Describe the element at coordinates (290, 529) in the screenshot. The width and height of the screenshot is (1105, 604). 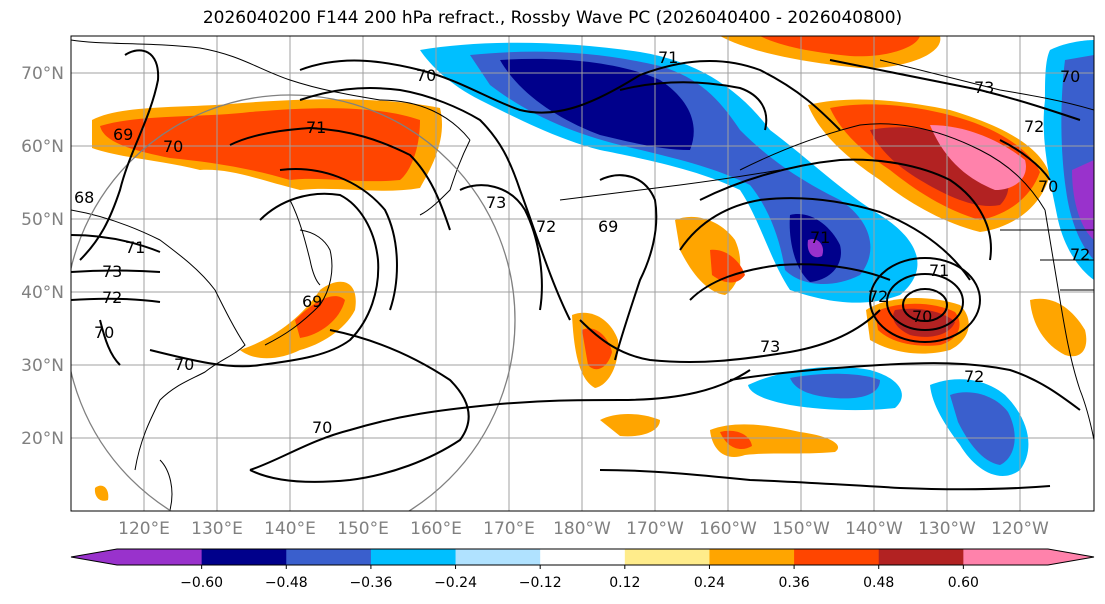
I see `lon-label: 140°E` at that location.